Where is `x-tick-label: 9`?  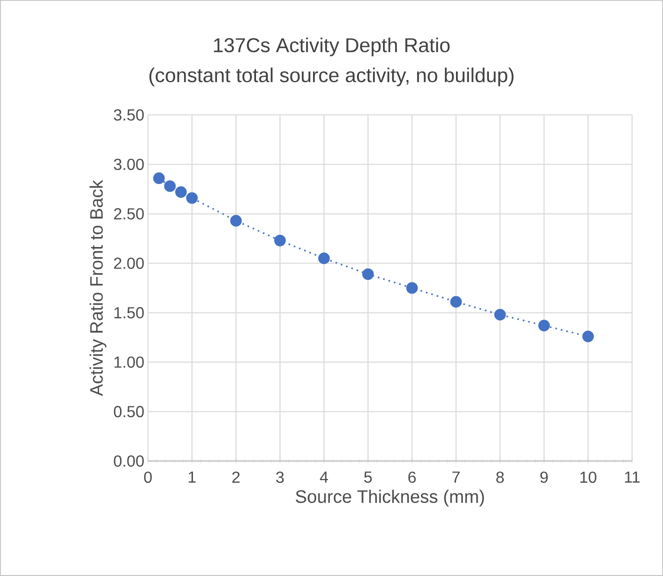
x-tick-label: 9 is located at coordinates (544, 477).